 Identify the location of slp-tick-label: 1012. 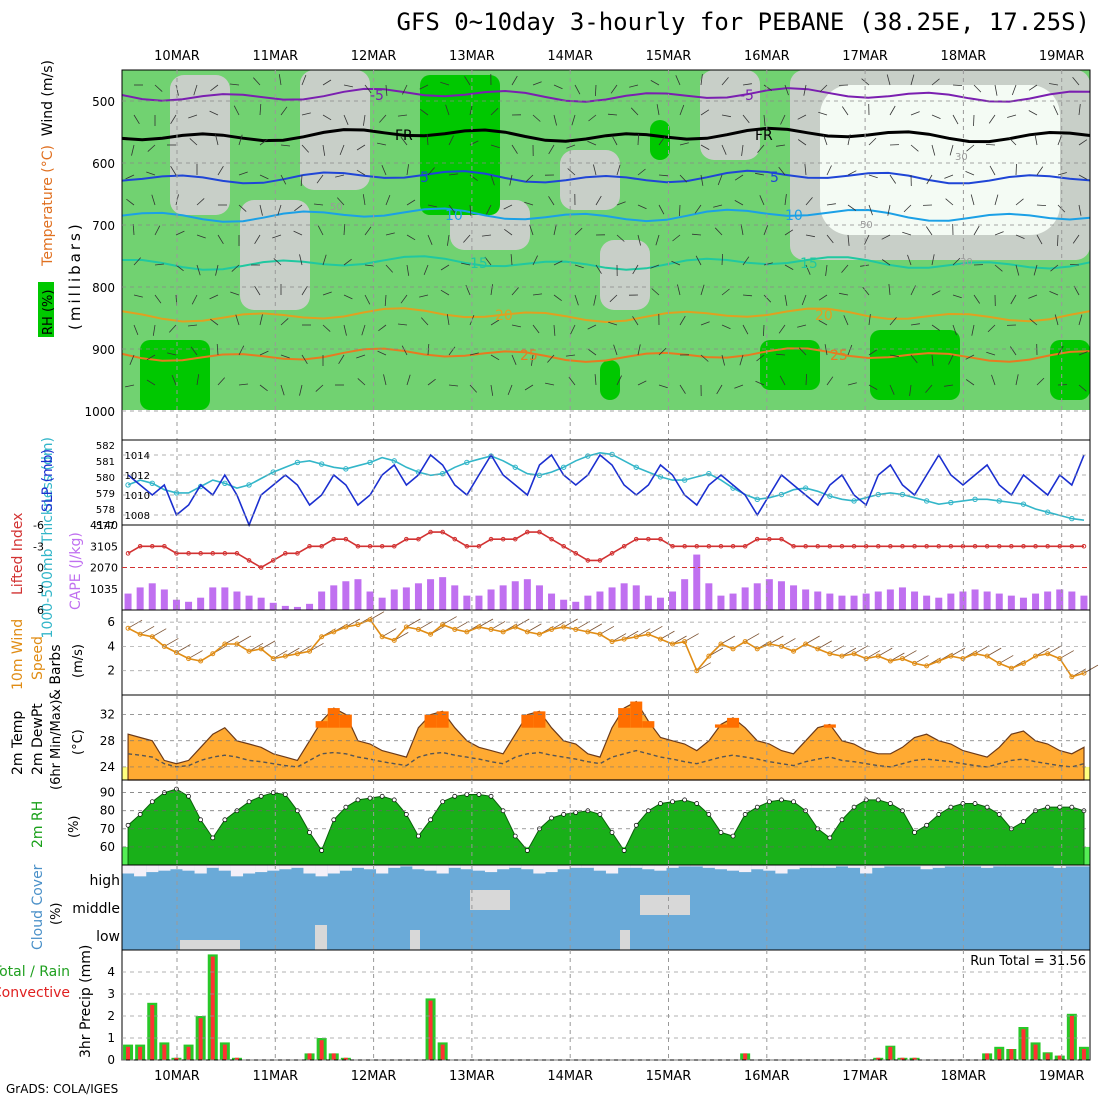
(137, 476).